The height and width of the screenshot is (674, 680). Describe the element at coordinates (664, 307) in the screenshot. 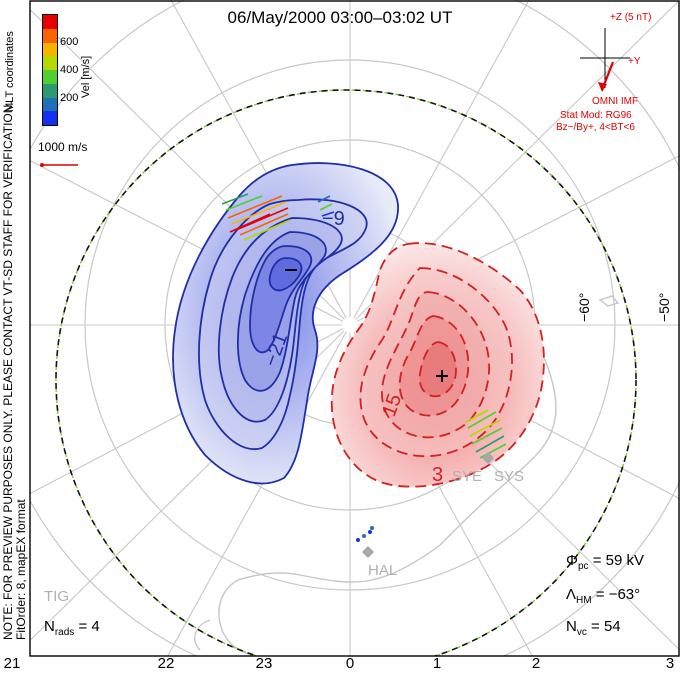

I see `latitude-label-50: −50°` at that location.